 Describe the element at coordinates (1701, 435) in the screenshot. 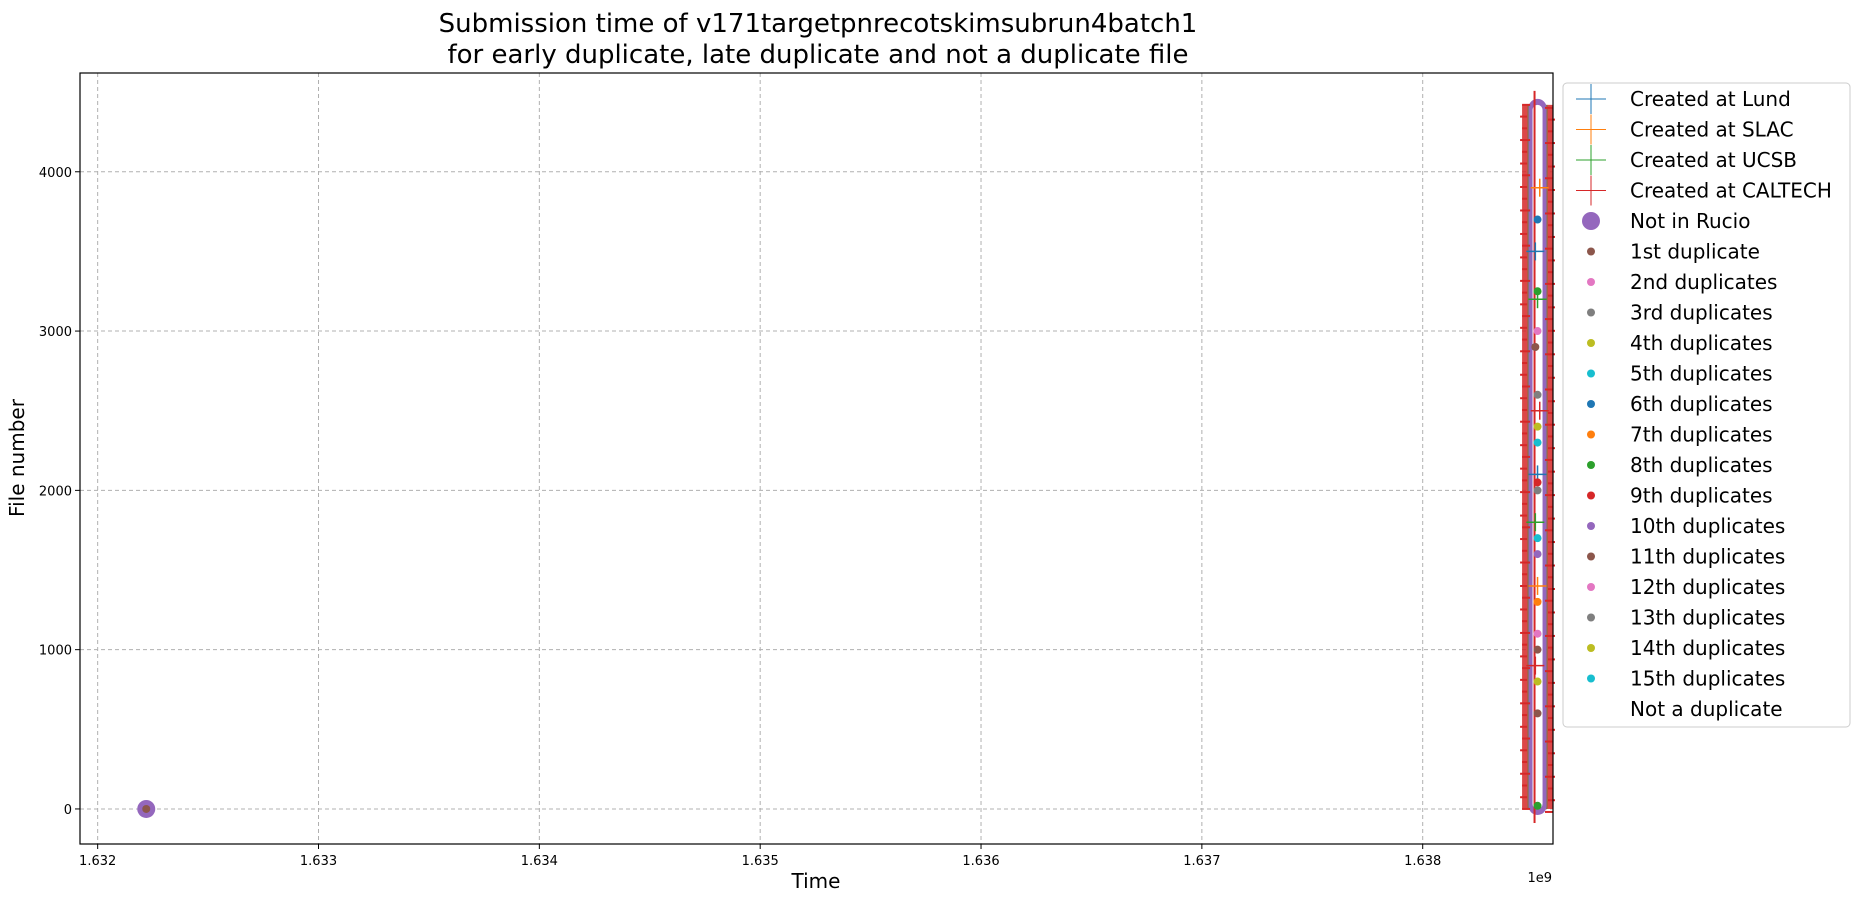

I see `legend-label: 7th duplicates` at that location.